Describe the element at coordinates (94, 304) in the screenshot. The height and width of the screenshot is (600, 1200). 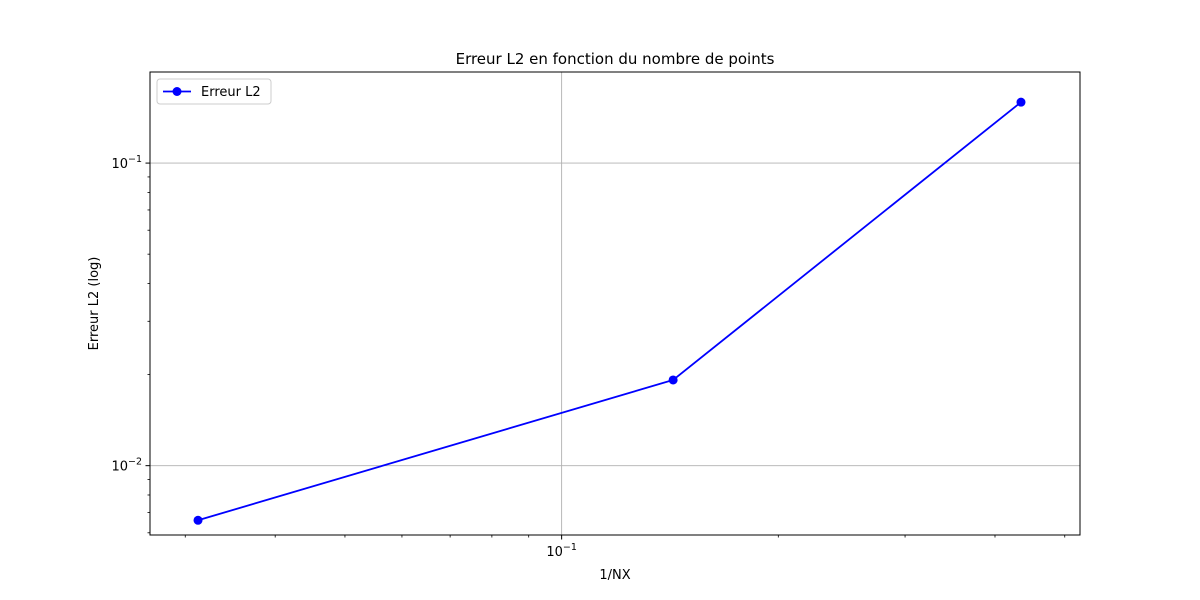
I see `y-axis-label: Erreur L2 (log)` at that location.